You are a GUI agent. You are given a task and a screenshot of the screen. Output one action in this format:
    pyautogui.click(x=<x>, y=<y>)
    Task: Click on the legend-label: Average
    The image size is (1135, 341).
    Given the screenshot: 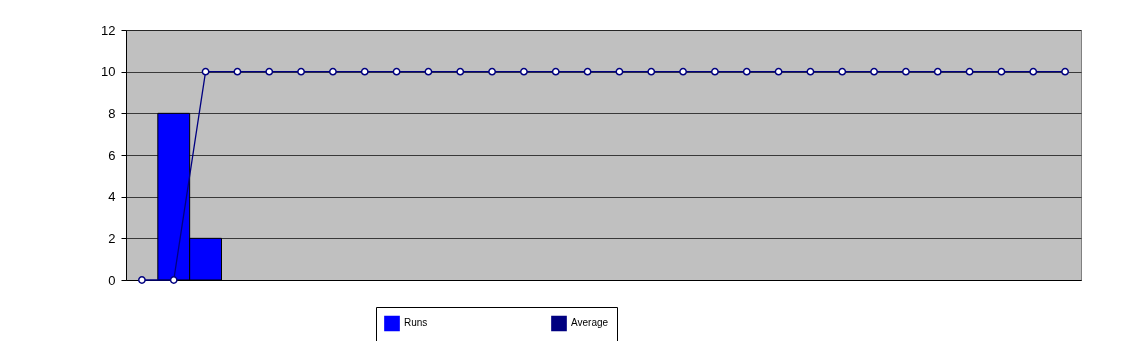 What is the action you would take?
    pyautogui.click(x=590, y=323)
    